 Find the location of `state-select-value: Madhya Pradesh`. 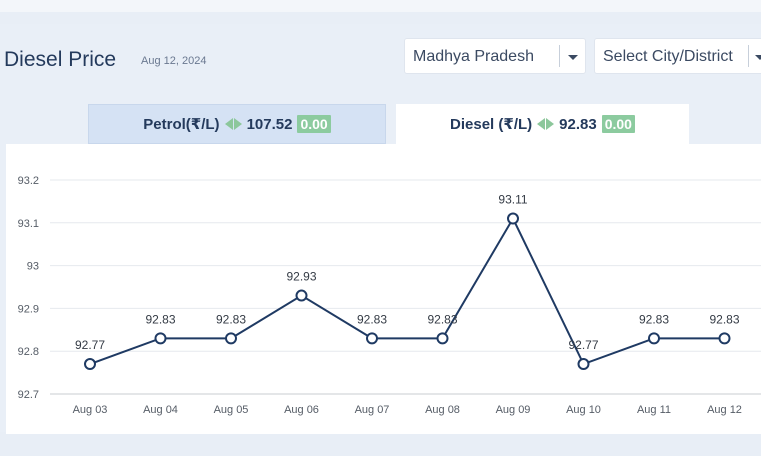

state-select-value: Madhya Pradesh is located at coordinates (473, 56).